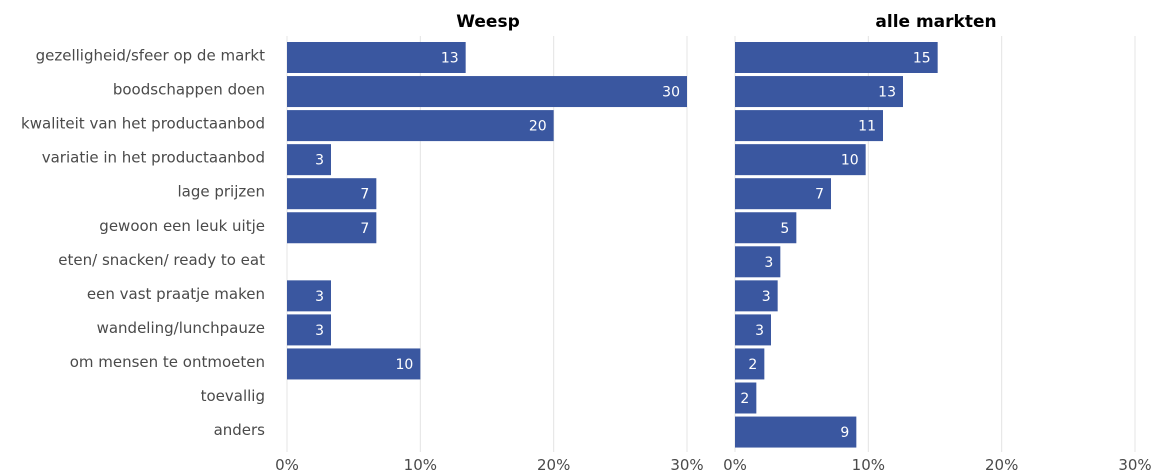  I want to click on bar-value-label: 20, so click(538, 127).